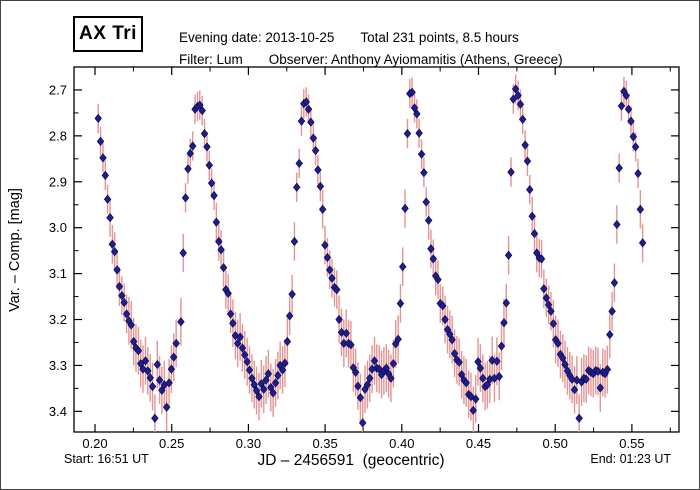 The height and width of the screenshot is (490, 700). Describe the element at coordinates (58, 411) in the screenshot. I see `y-tick-label: 3.4` at that location.